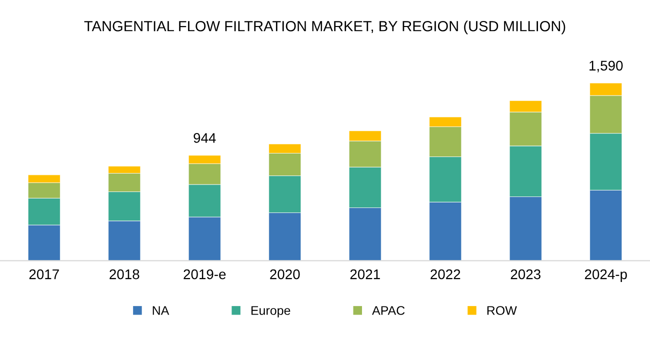 This screenshot has height=343, width=650. Describe the element at coordinates (502, 310) in the screenshot. I see `legend-label: ROW` at that location.